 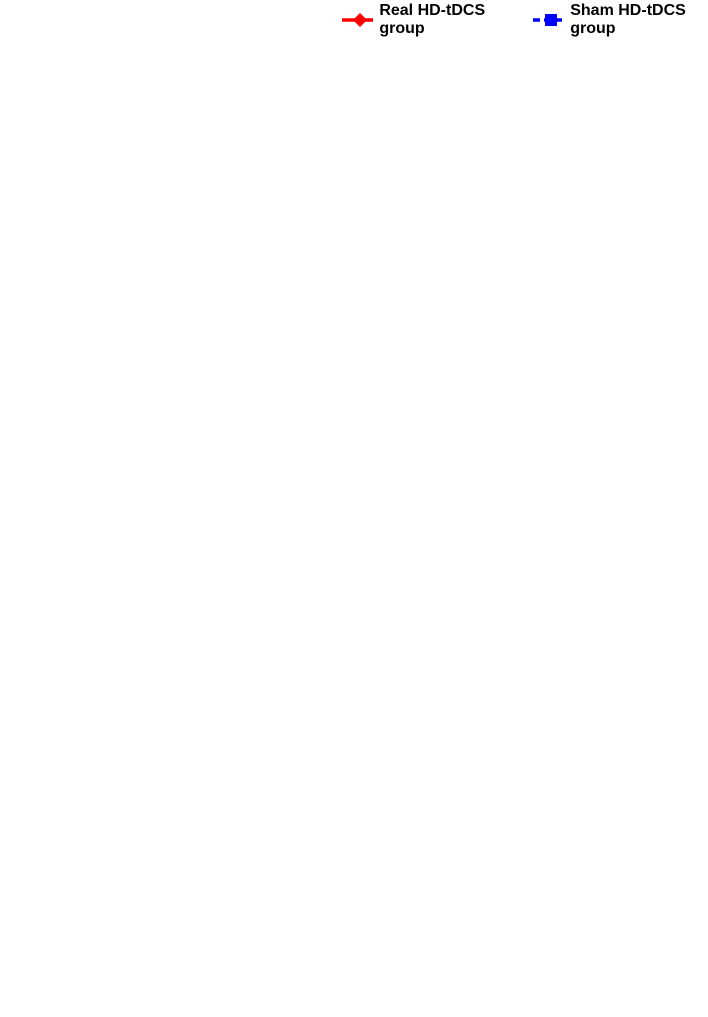 What do you see at coordinates (55, 294) in the screenshot?
I see `y-tick-label: 24` at bounding box center [55, 294].